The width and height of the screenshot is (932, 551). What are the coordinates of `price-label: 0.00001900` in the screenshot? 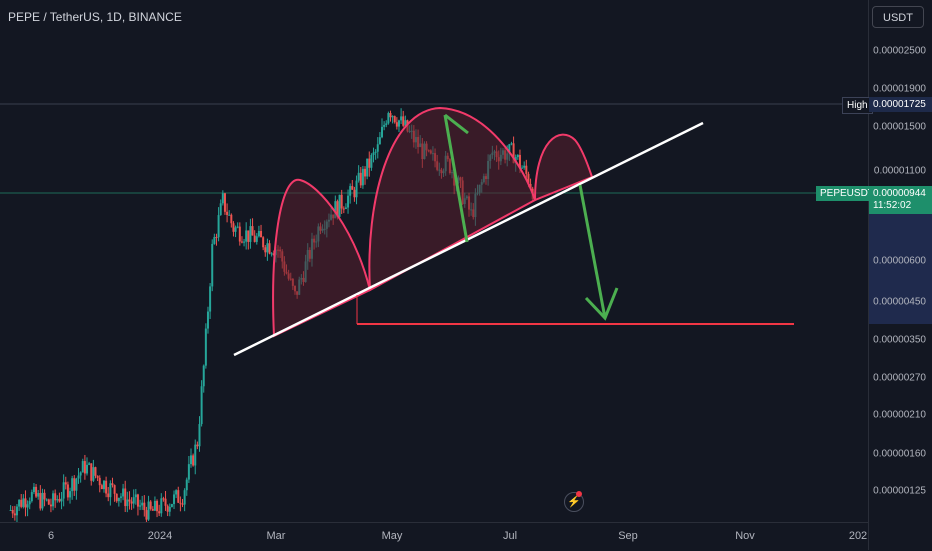 It's located at (899, 89).